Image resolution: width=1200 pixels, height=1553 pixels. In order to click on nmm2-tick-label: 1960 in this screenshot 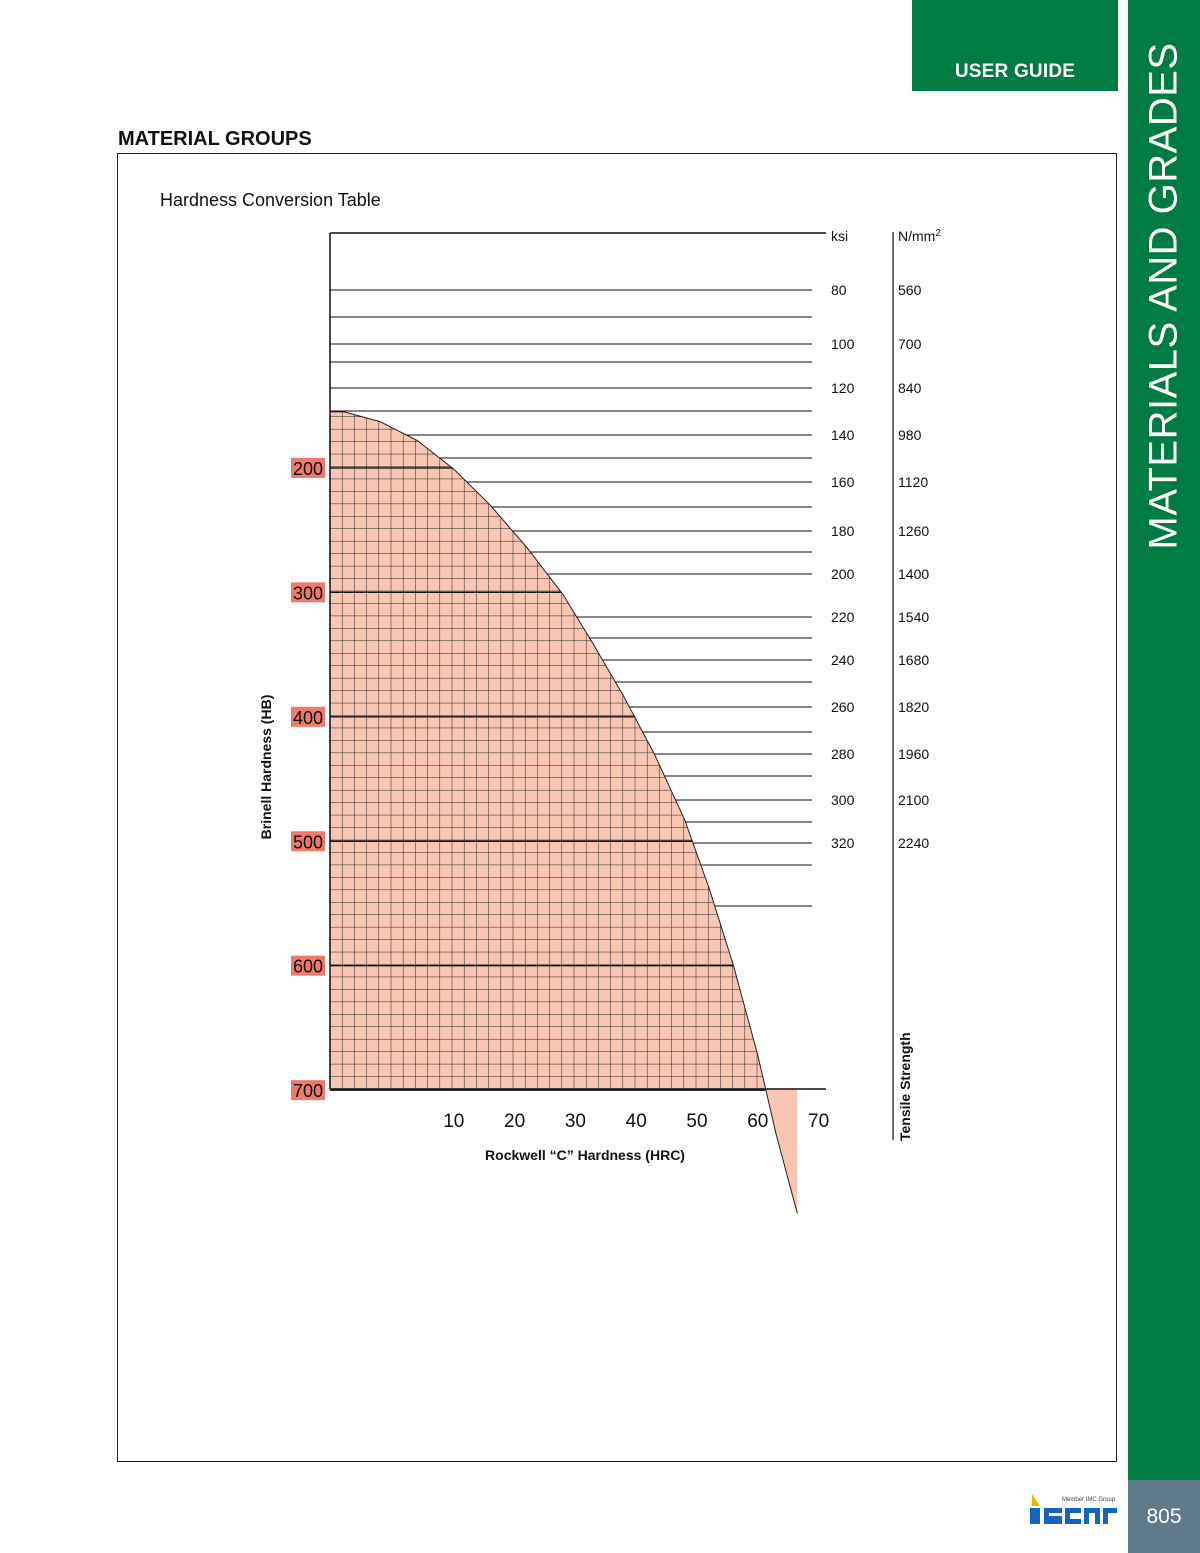, I will do `click(913, 754)`.